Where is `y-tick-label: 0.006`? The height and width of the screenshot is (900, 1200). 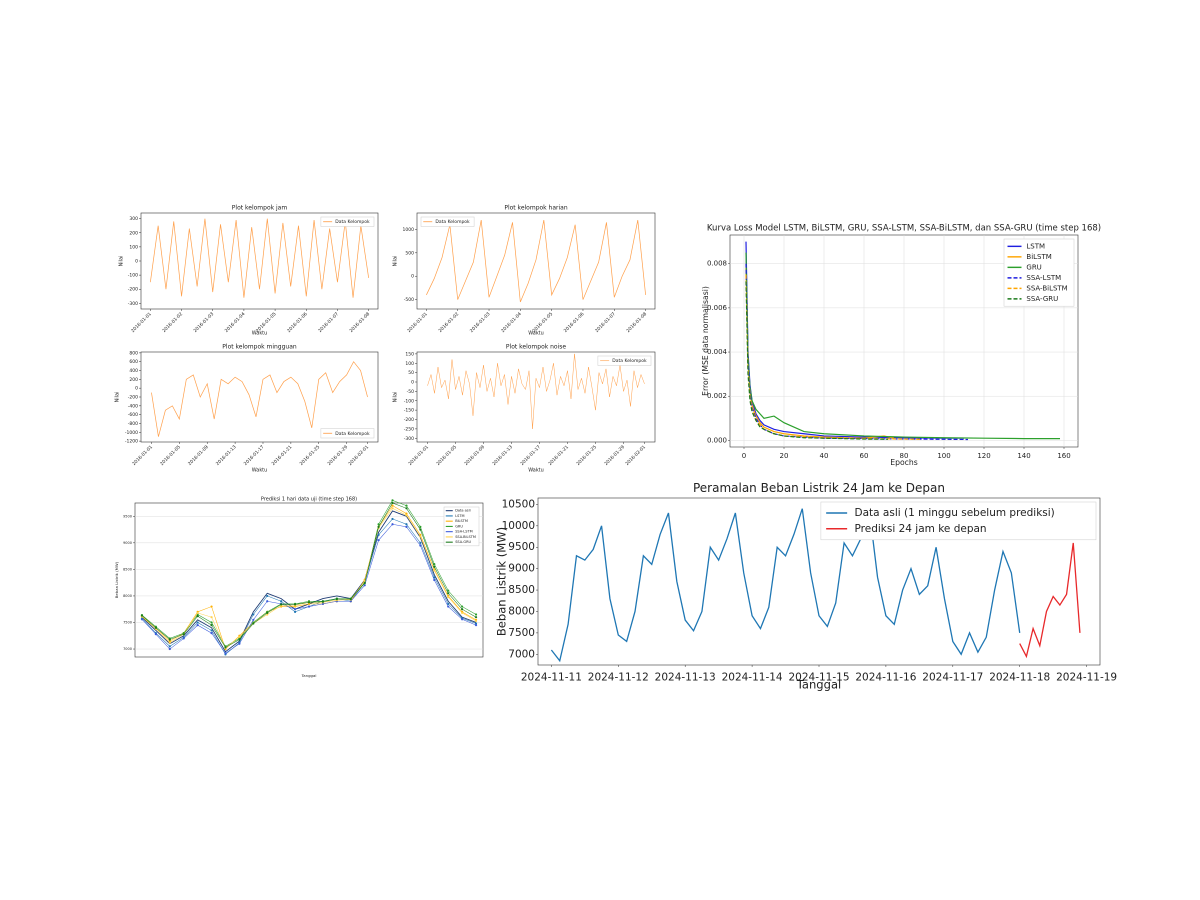 y-tick-label: 0.006 is located at coordinates (717, 308).